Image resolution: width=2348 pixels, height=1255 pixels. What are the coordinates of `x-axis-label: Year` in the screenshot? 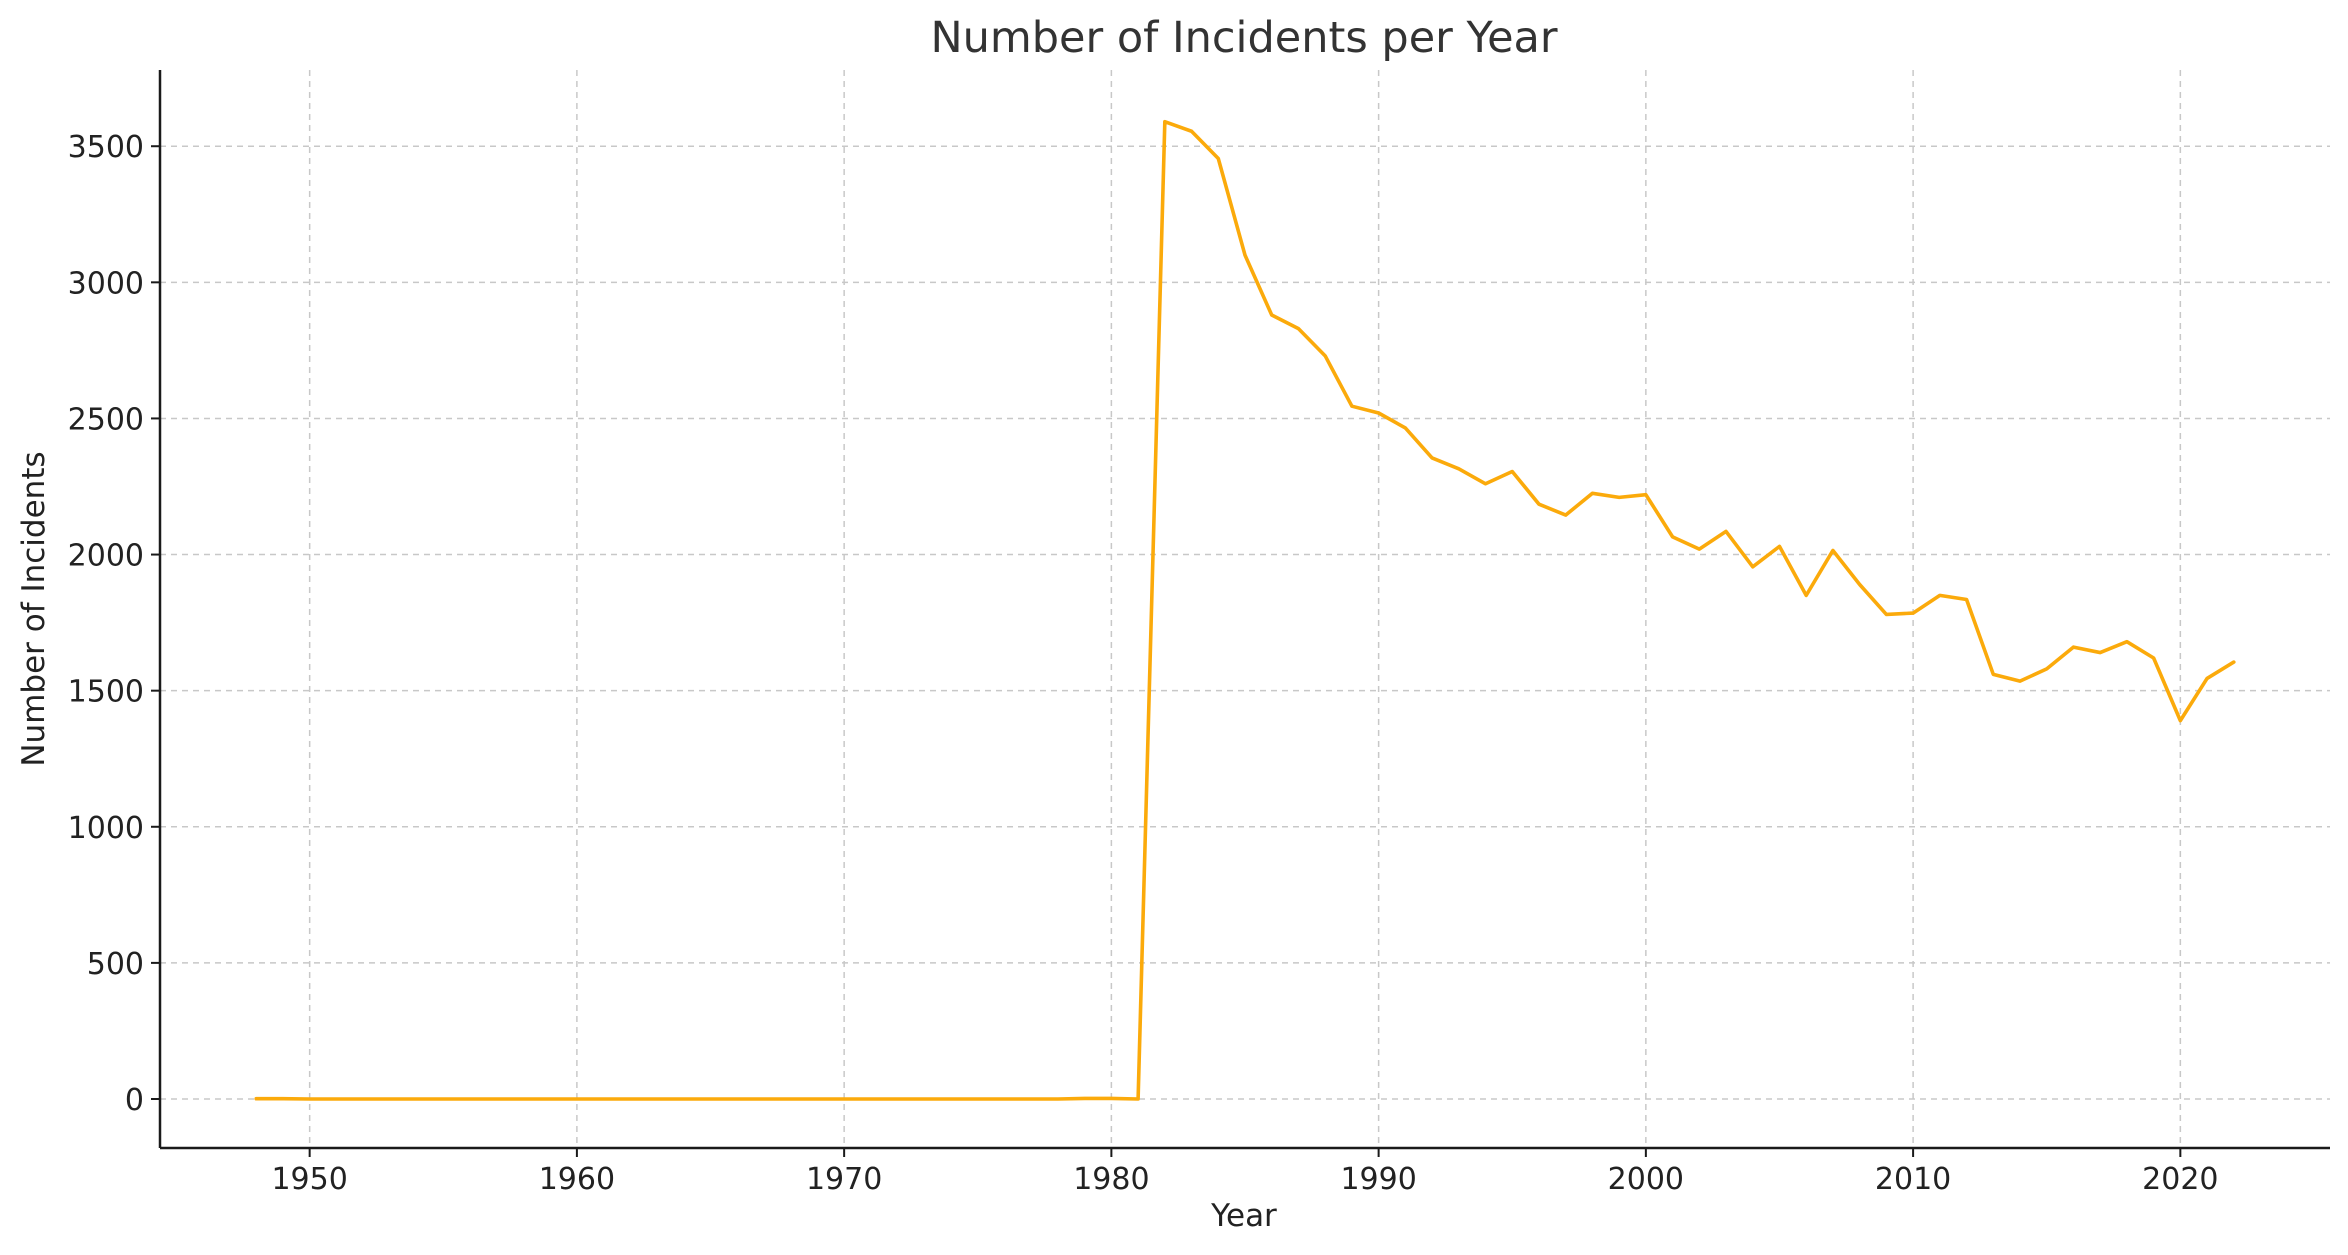 It's located at (1243, 1216).